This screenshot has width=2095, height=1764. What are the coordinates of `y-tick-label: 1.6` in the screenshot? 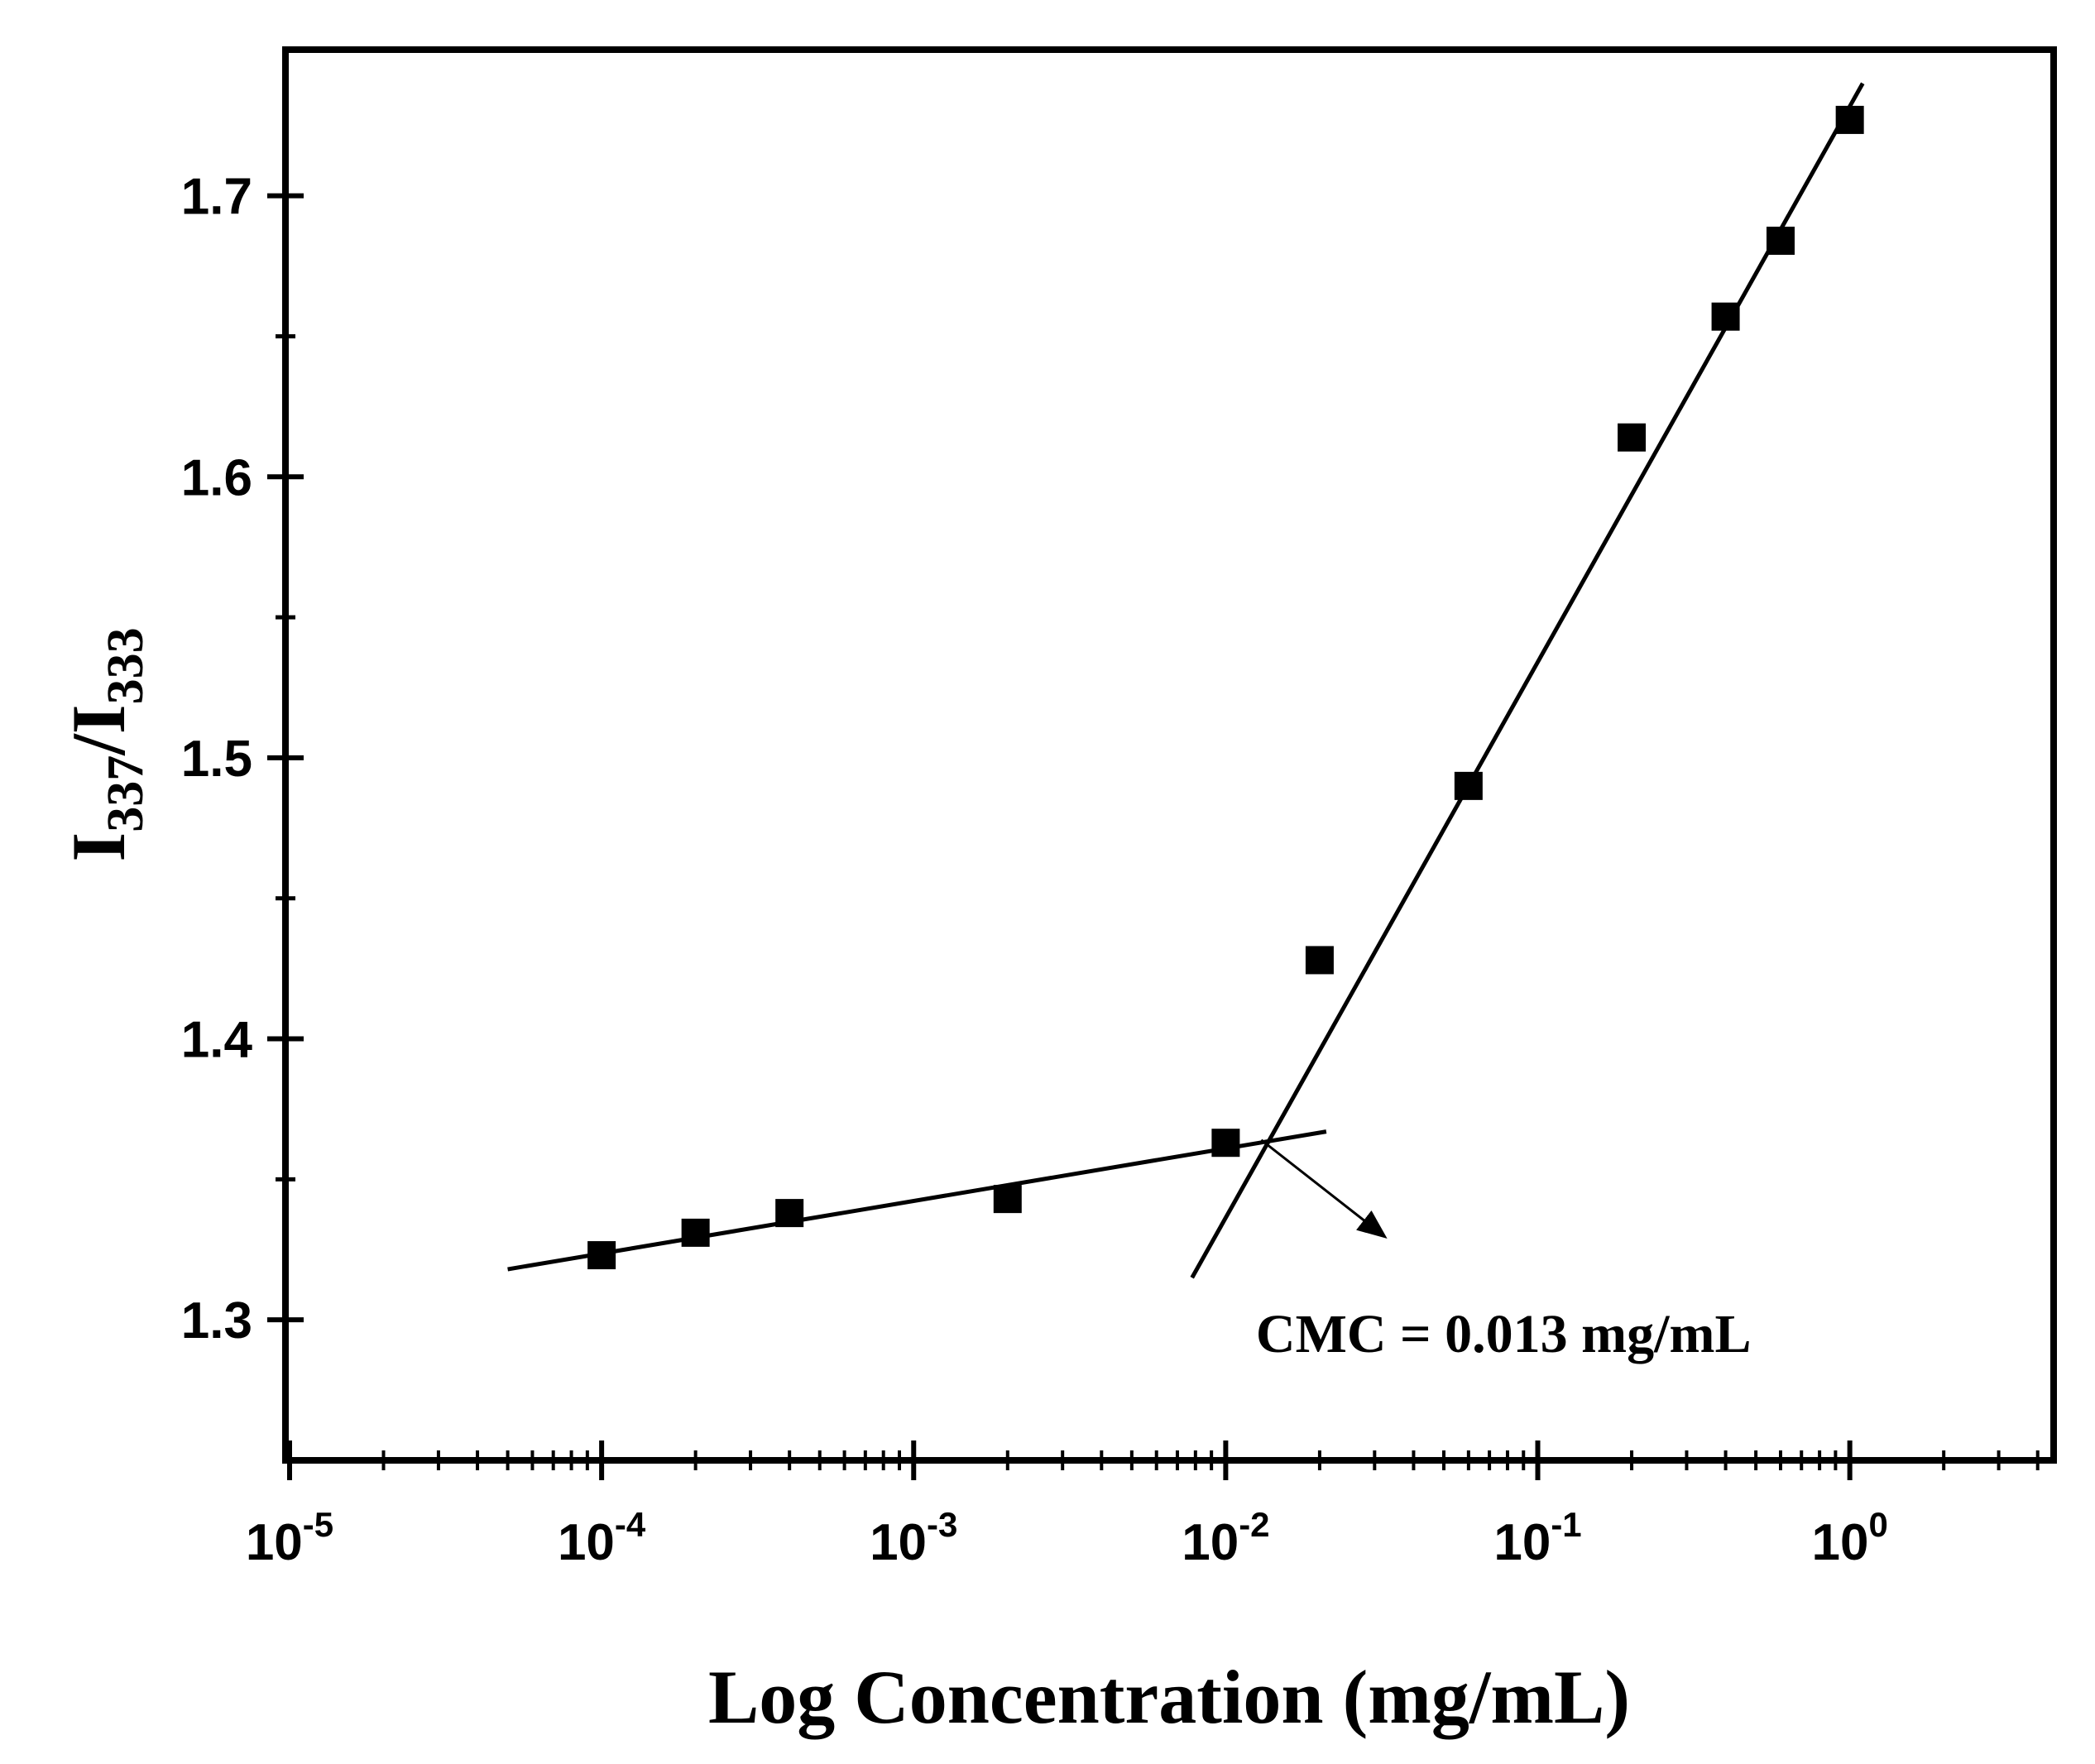 It's located at (216, 478).